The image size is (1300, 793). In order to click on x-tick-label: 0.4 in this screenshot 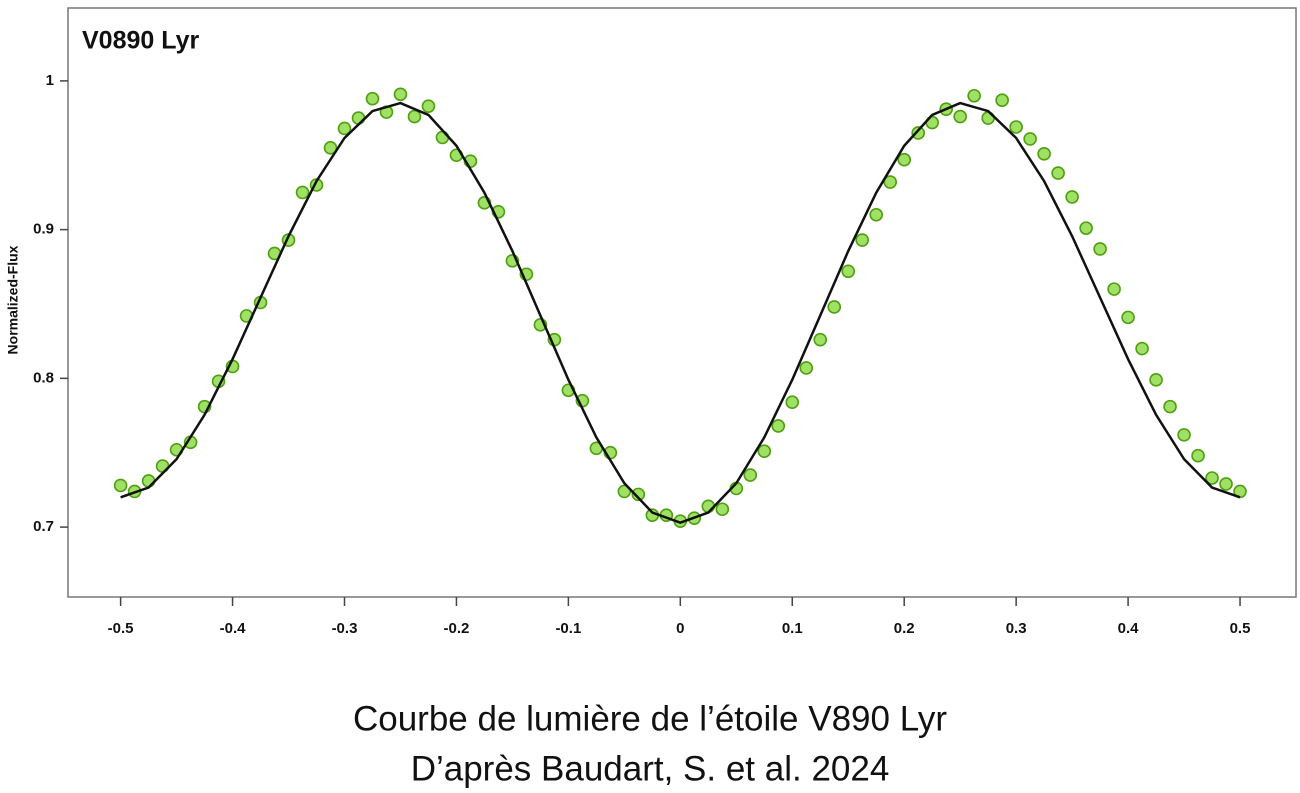, I will do `click(1129, 628)`.